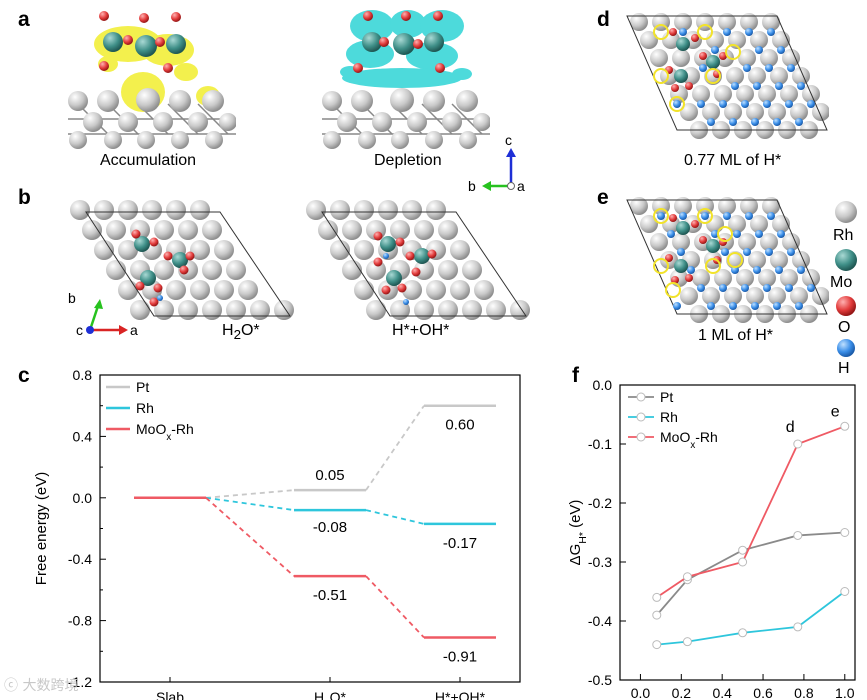 Image resolution: width=867 pixels, height=700 pixels. What do you see at coordinates (763, 692) in the screenshot?
I see `chart-f-xtick-label: 0.6` at bounding box center [763, 692].